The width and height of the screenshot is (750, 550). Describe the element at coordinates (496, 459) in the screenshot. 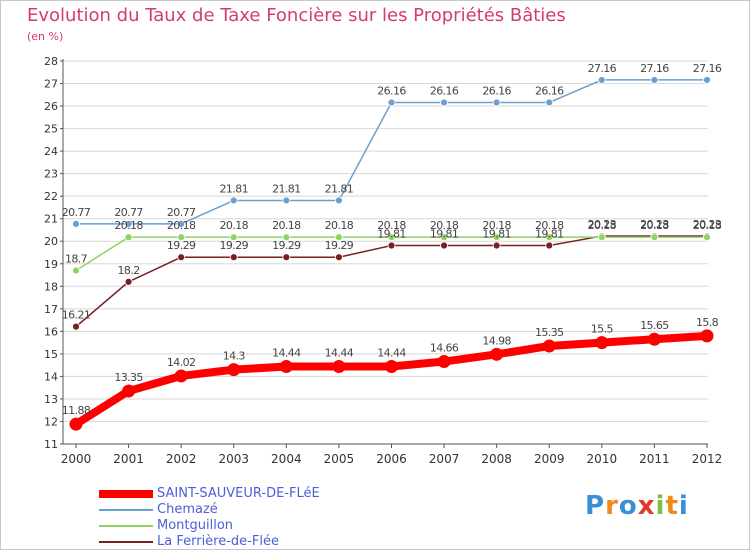

I see `x-tick-label-2008: 2008` at that location.